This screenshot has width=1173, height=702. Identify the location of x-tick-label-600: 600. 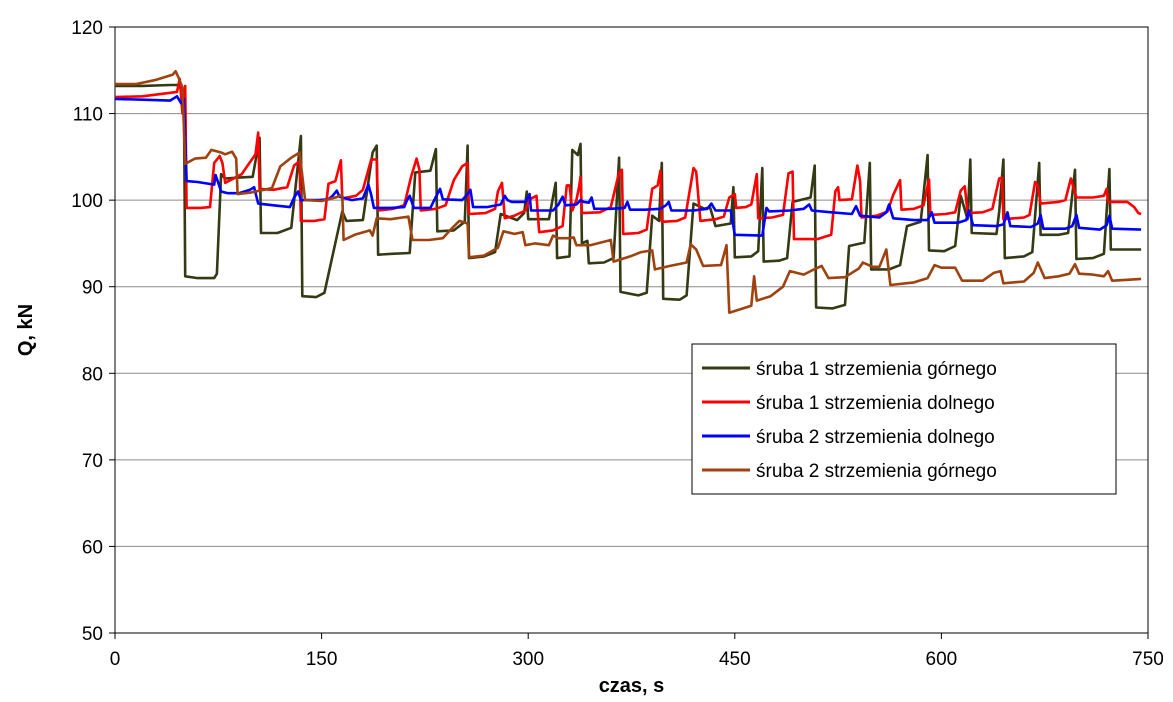
(942, 659).